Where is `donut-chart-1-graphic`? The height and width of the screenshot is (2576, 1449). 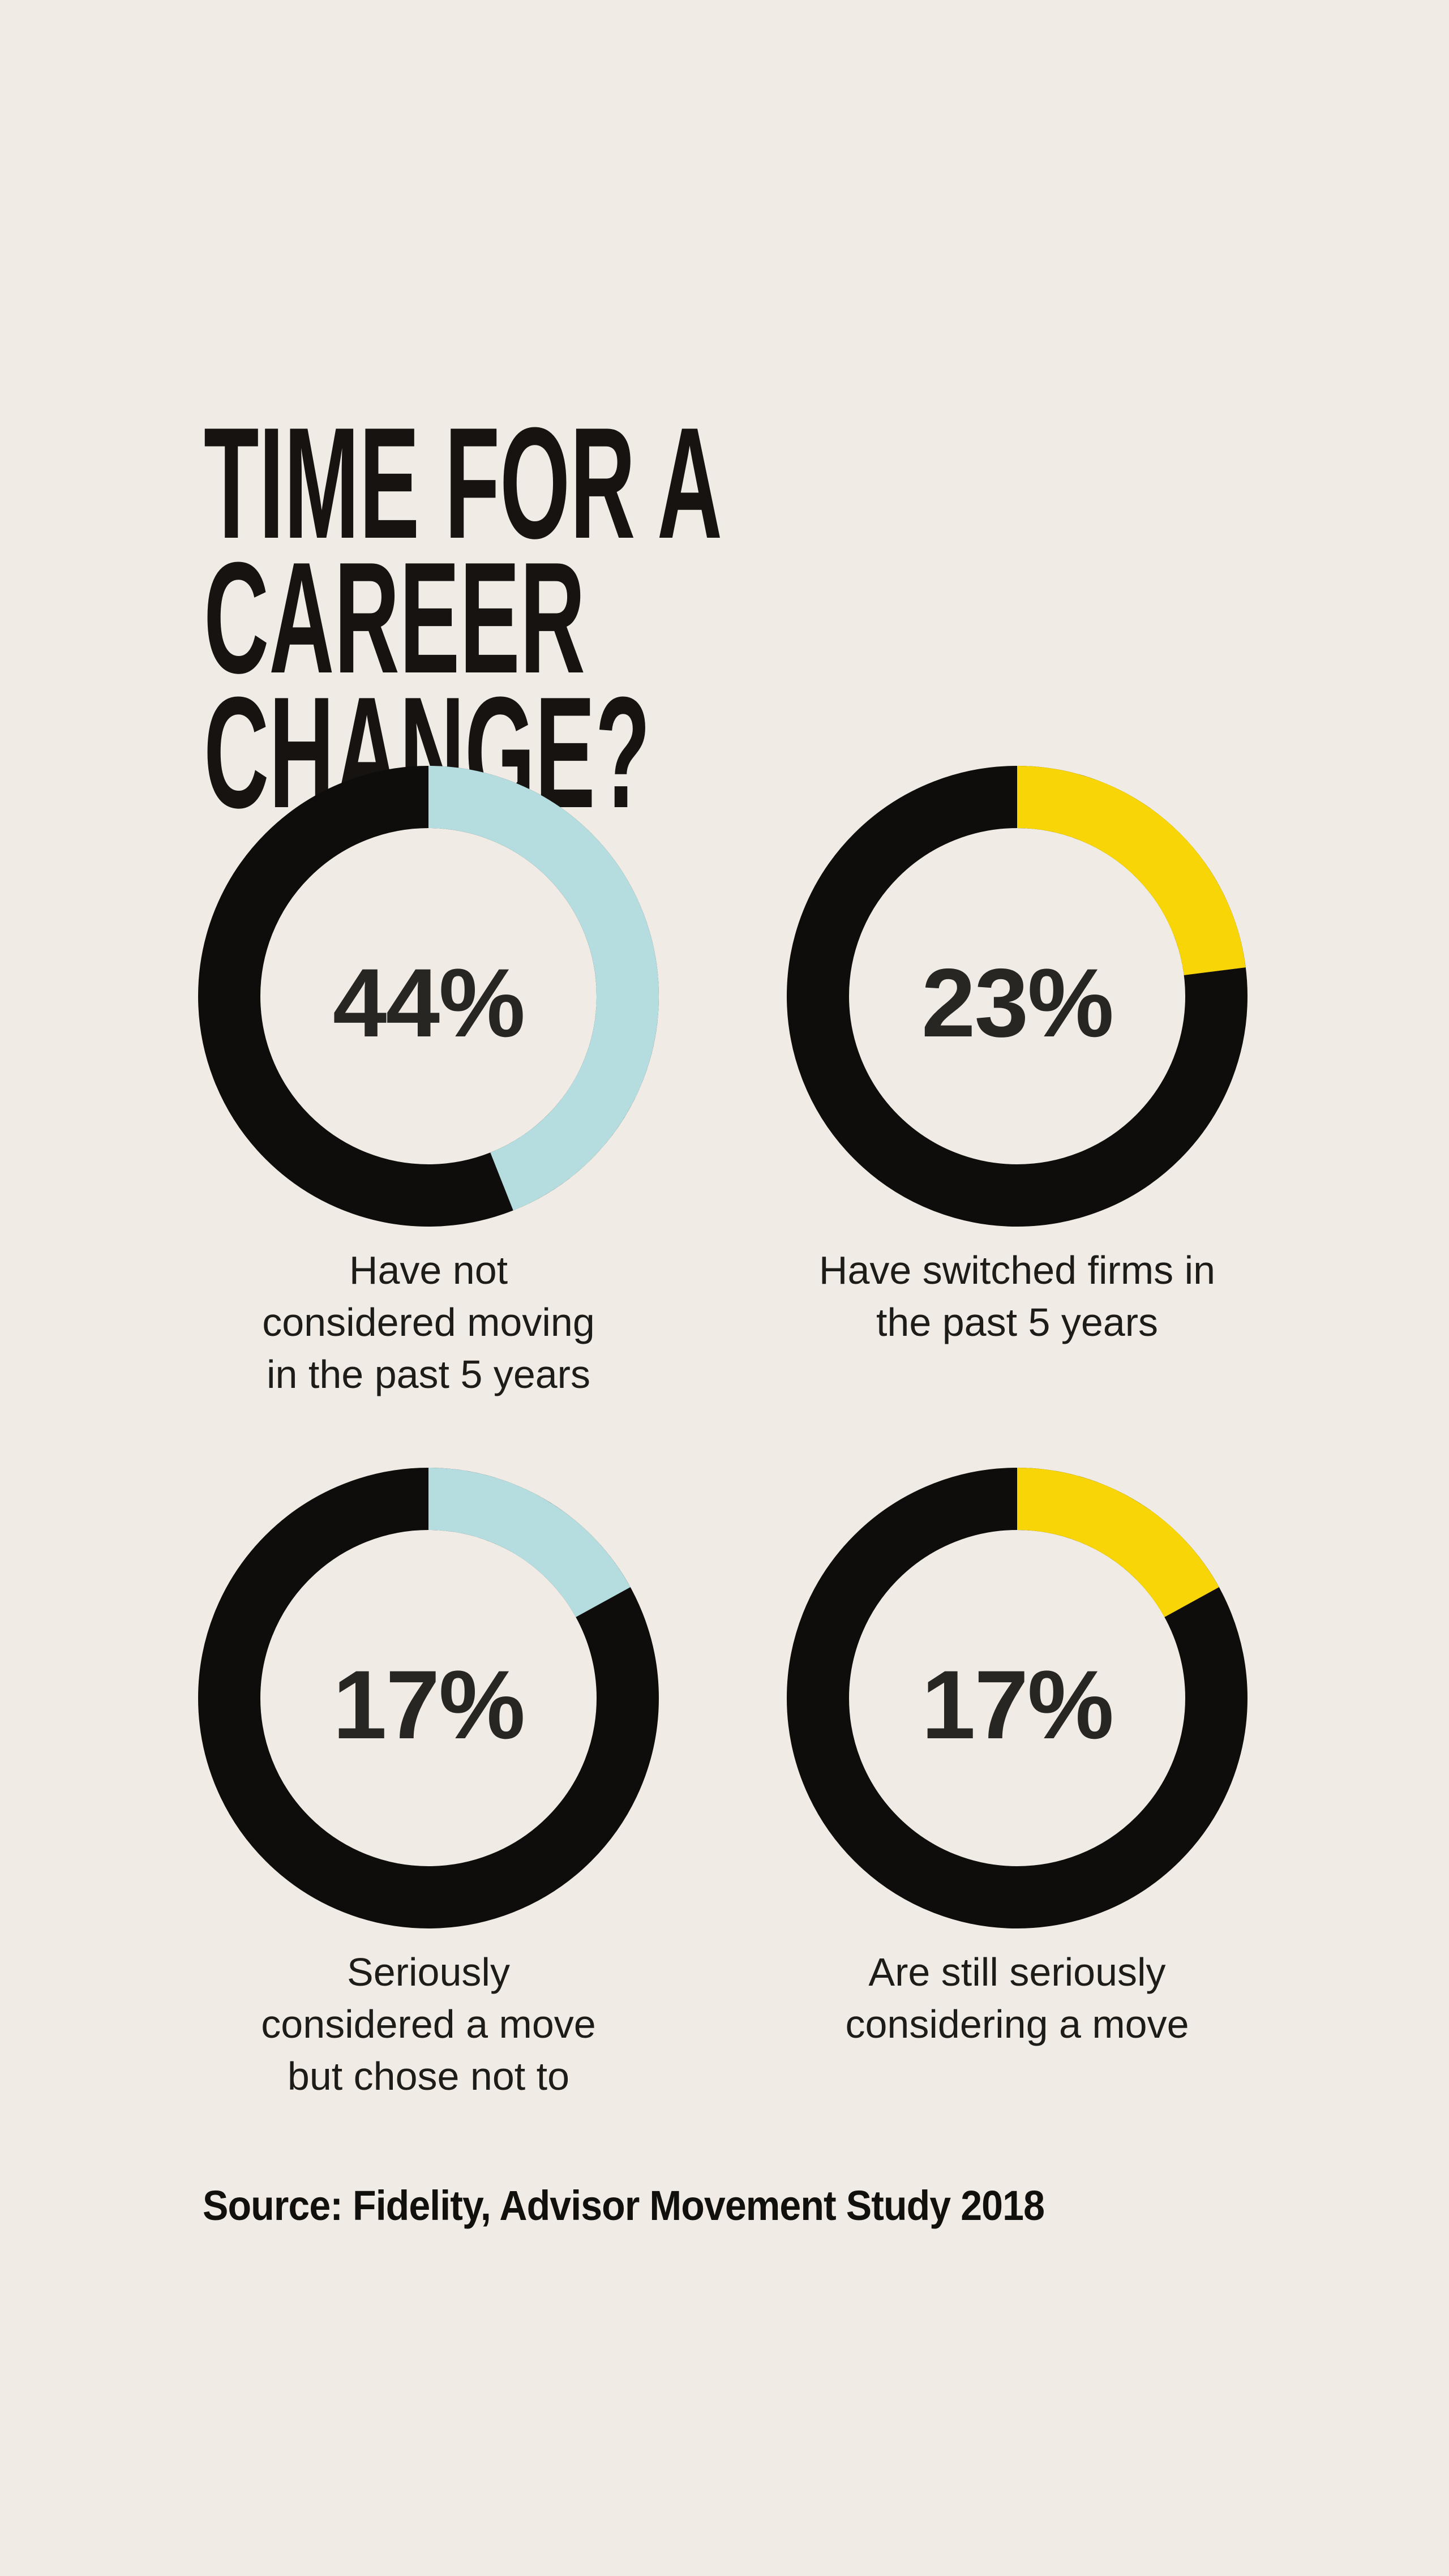 donut-chart-1-graphic is located at coordinates (428, 996).